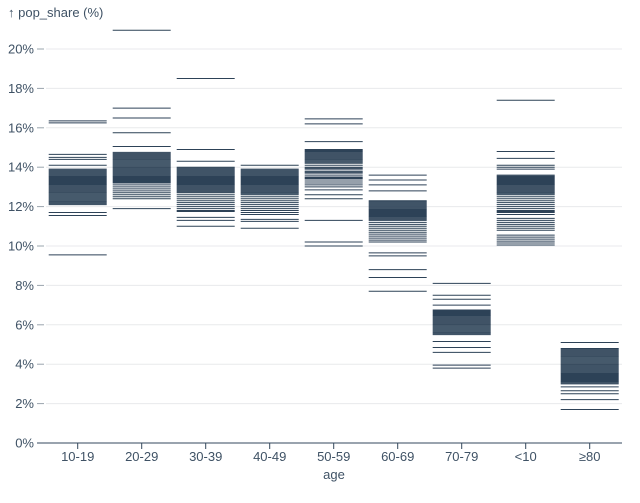 The width and height of the screenshot is (640, 503). I want to click on y-tick-label: 18%, so click(21, 88).